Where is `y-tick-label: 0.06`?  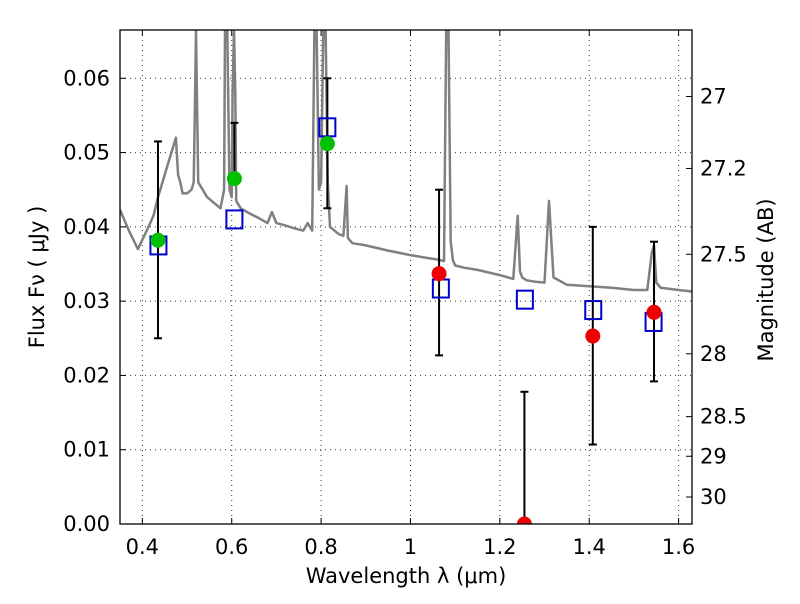 y-tick-label: 0.06 is located at coordinates (86, 78).